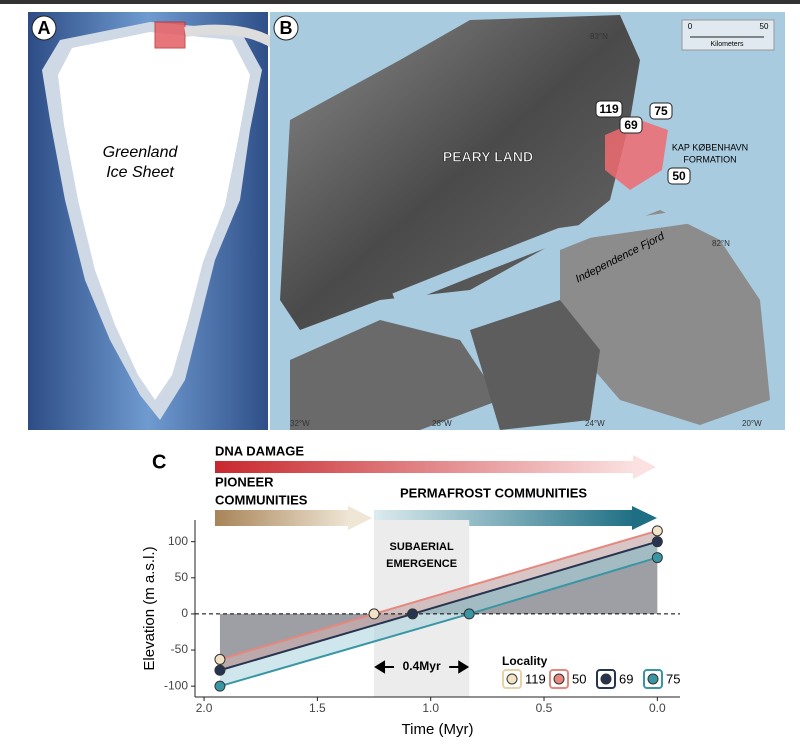 The image size is (800, 749). I want to click on y-tick-label: 100, so click(178, 541).